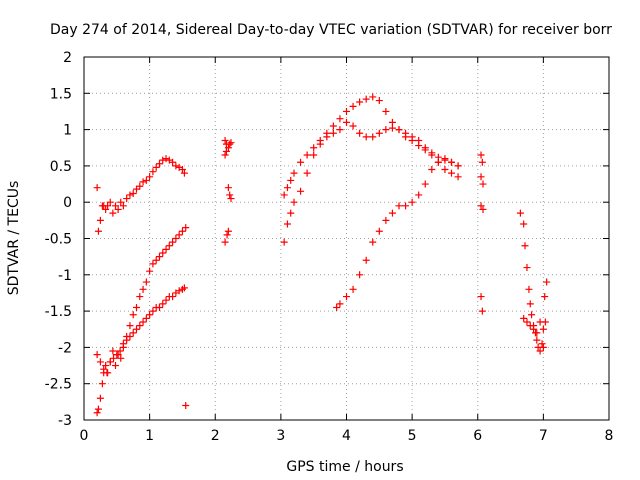 Image resolution: width=640 pixels, height=480 pixels. Describe the element at coordinates (65, 421) in the screenshot. I see `y-tick-label: -3` at that location.